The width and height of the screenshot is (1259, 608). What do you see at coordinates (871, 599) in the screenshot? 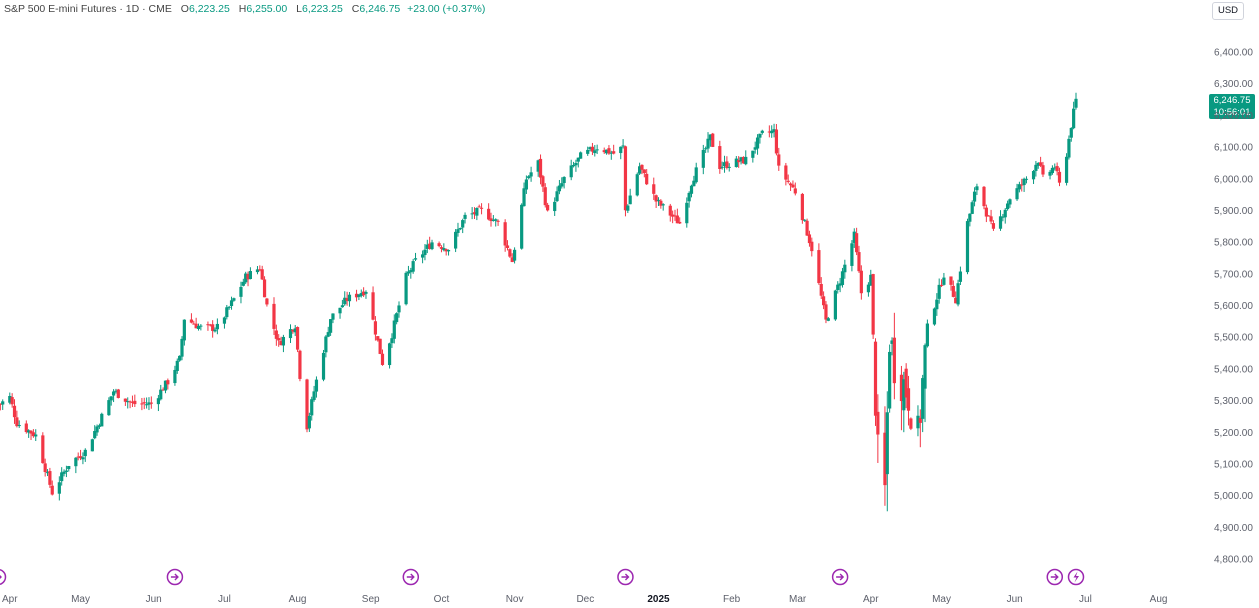
I see `time-tick-label: Apr` at bounding box center [871, 599].